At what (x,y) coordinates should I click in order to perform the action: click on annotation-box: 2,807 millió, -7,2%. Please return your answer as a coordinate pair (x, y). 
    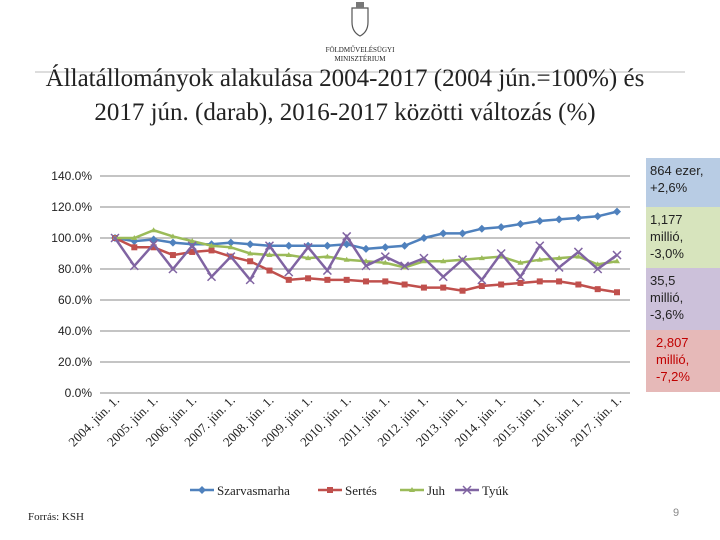
    Looking at the image, I should click on (683, 361).